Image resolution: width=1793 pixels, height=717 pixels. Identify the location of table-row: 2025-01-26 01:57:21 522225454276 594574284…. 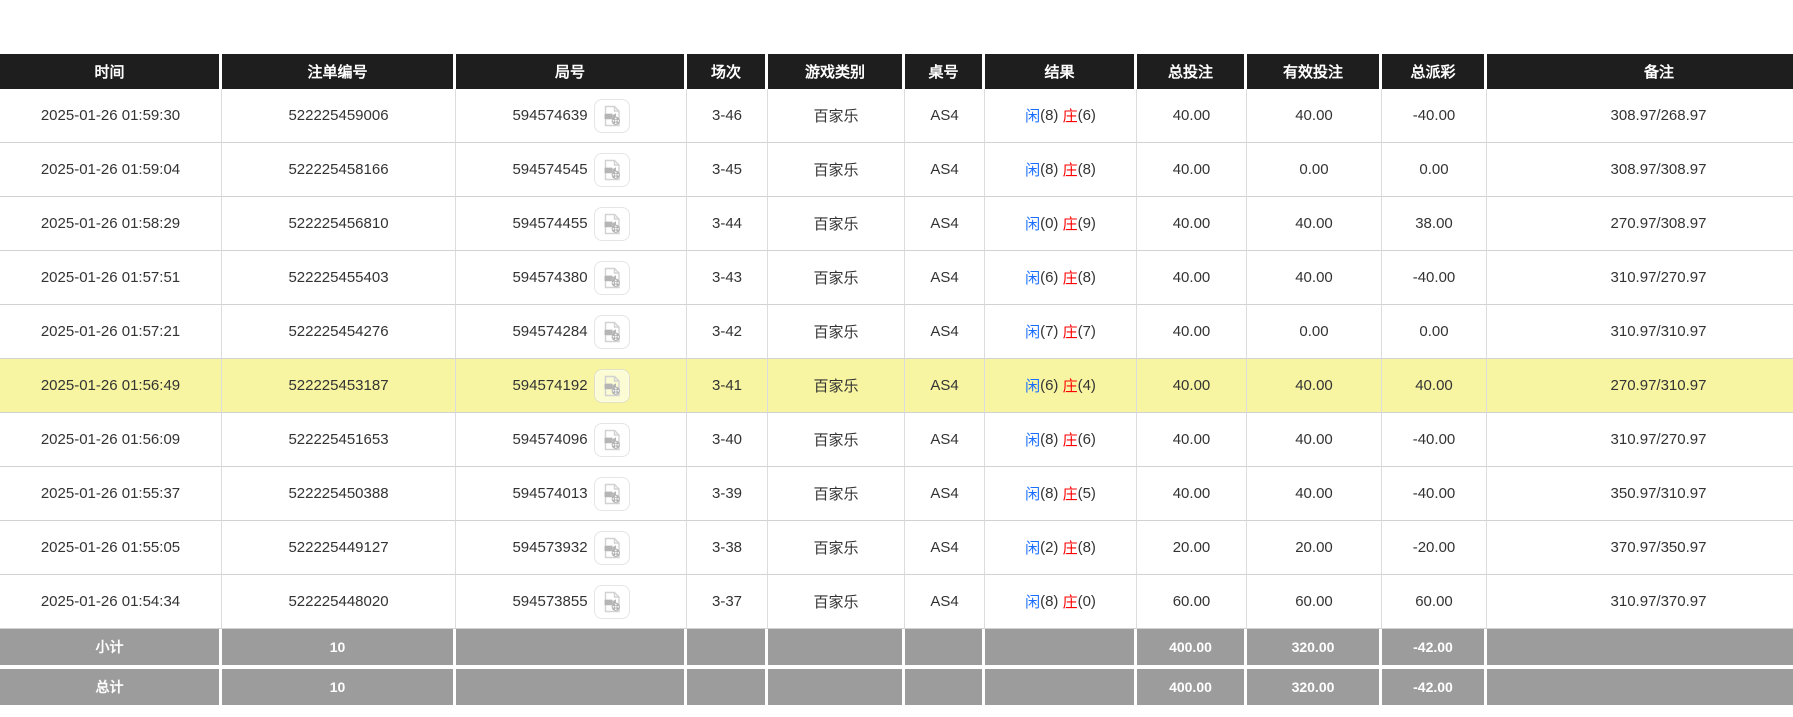
(896, 332).